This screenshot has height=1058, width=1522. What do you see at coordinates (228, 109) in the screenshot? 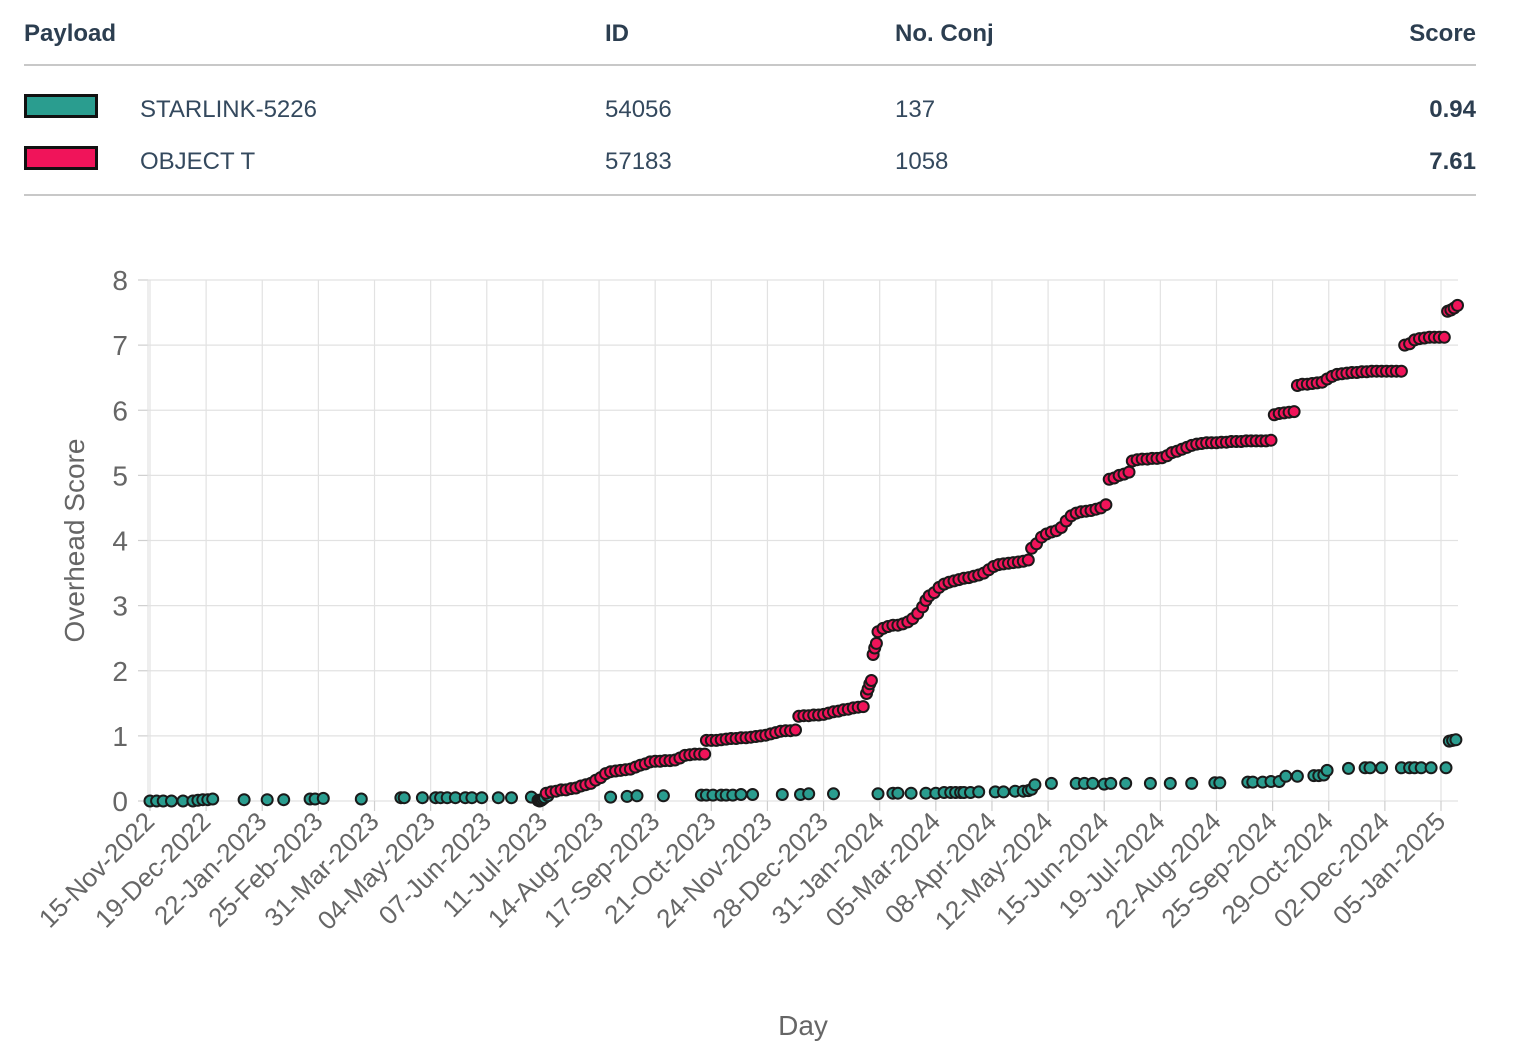
I see `payload-name: STARLINK-5226` at bounding box center [228, 109].